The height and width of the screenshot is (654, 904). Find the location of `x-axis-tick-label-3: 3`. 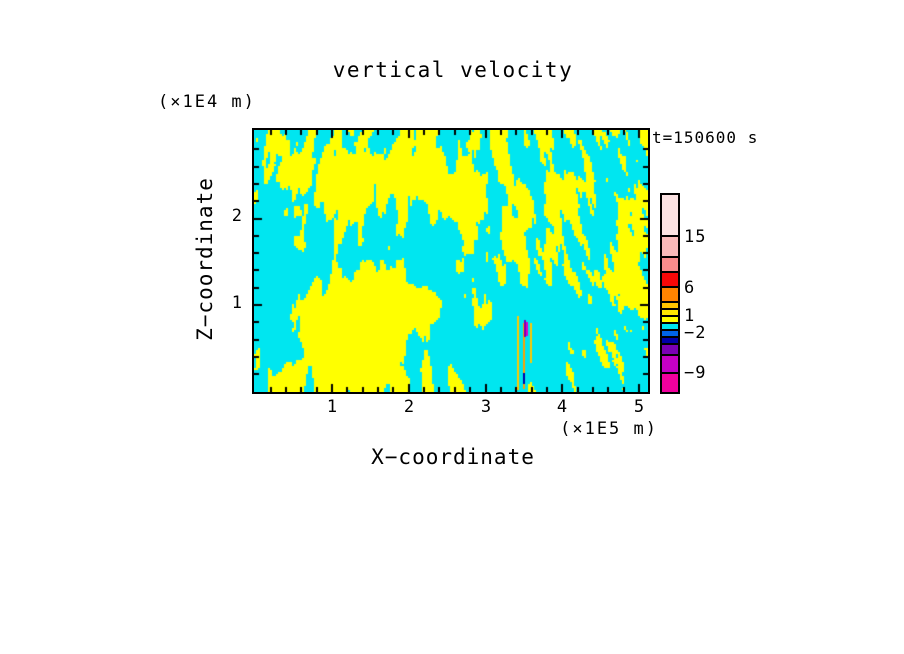

x-axis-tick-label-3: 3 is located at coordinates (486, 407).